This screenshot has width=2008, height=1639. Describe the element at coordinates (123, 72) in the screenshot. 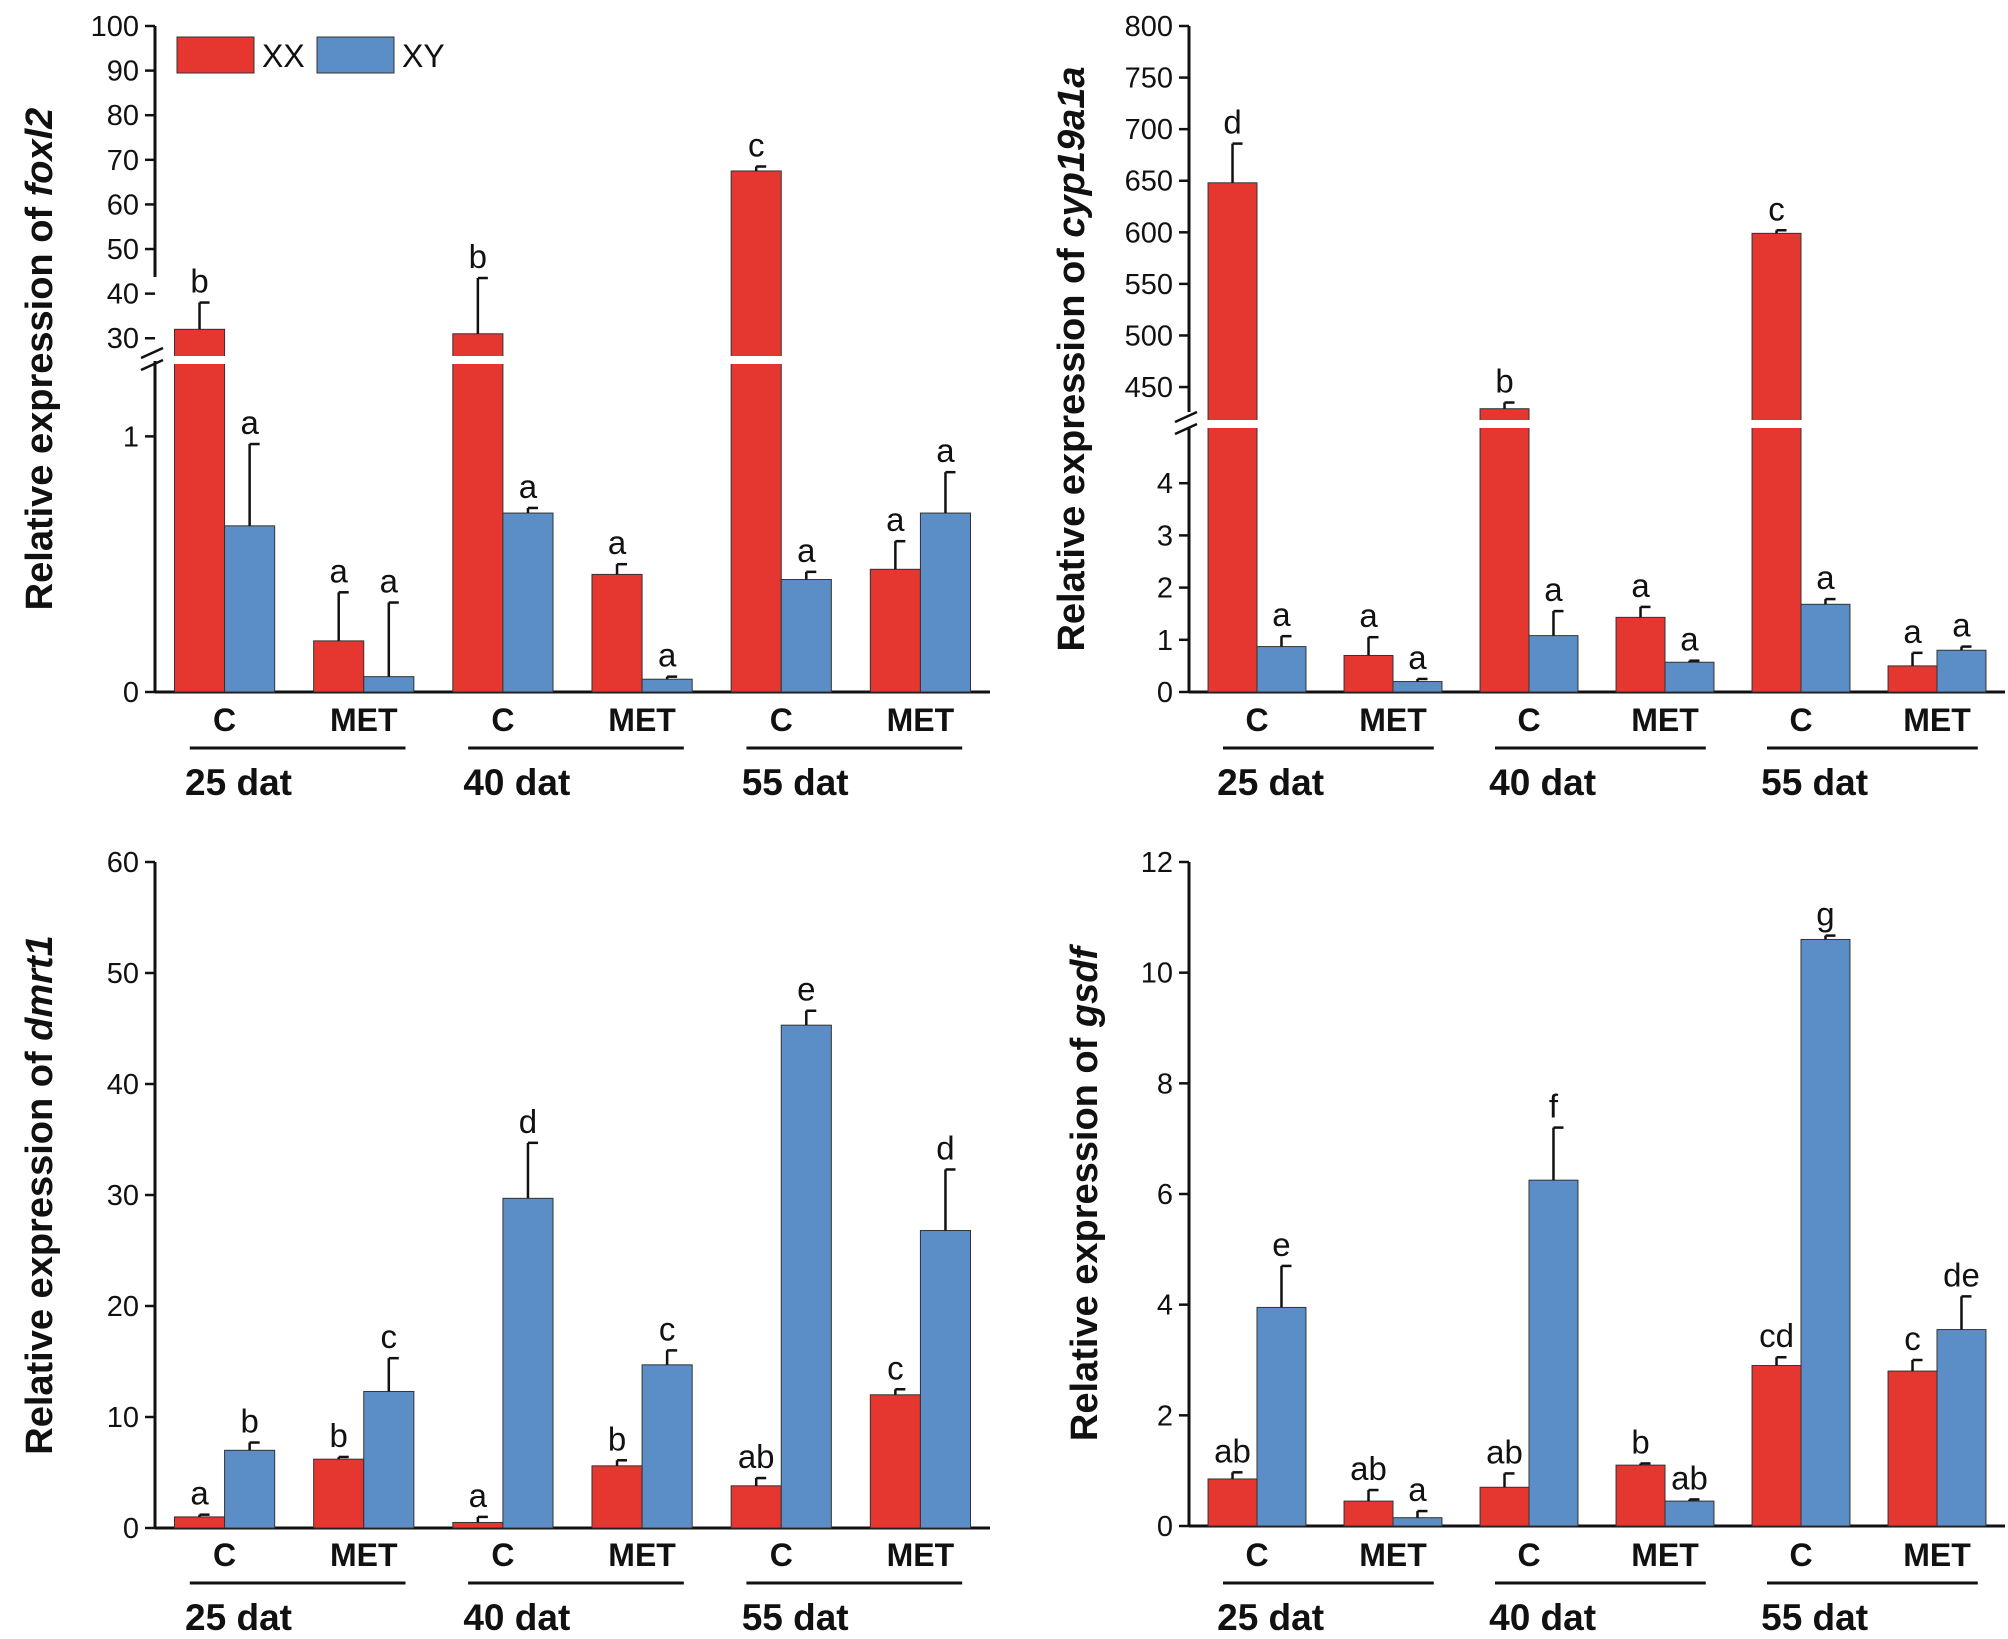

I see `y-tick-label: 90` at that location.